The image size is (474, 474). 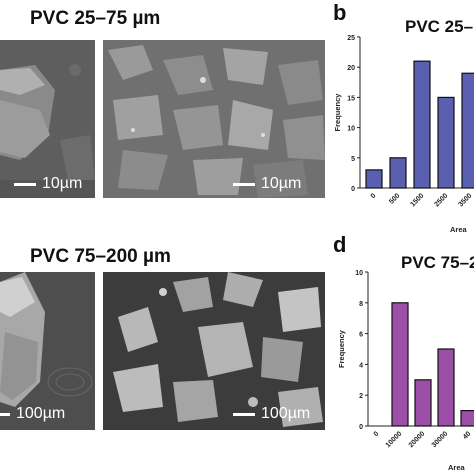 I want to click on scale-bar-bottom-left: 100µm, so click(x=32, y=414).